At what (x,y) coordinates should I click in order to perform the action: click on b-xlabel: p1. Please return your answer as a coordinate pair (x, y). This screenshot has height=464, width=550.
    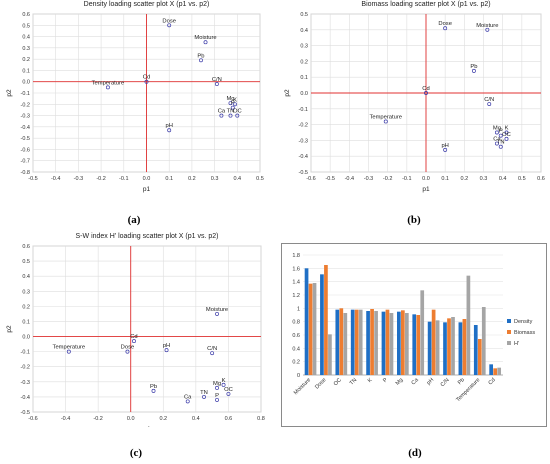
    Looking at the image, I should click on (426, 189).